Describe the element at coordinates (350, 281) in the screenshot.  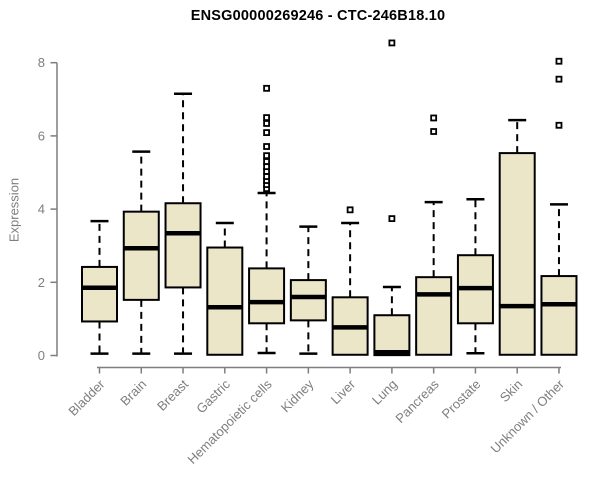
I see `box-liver` at that location.